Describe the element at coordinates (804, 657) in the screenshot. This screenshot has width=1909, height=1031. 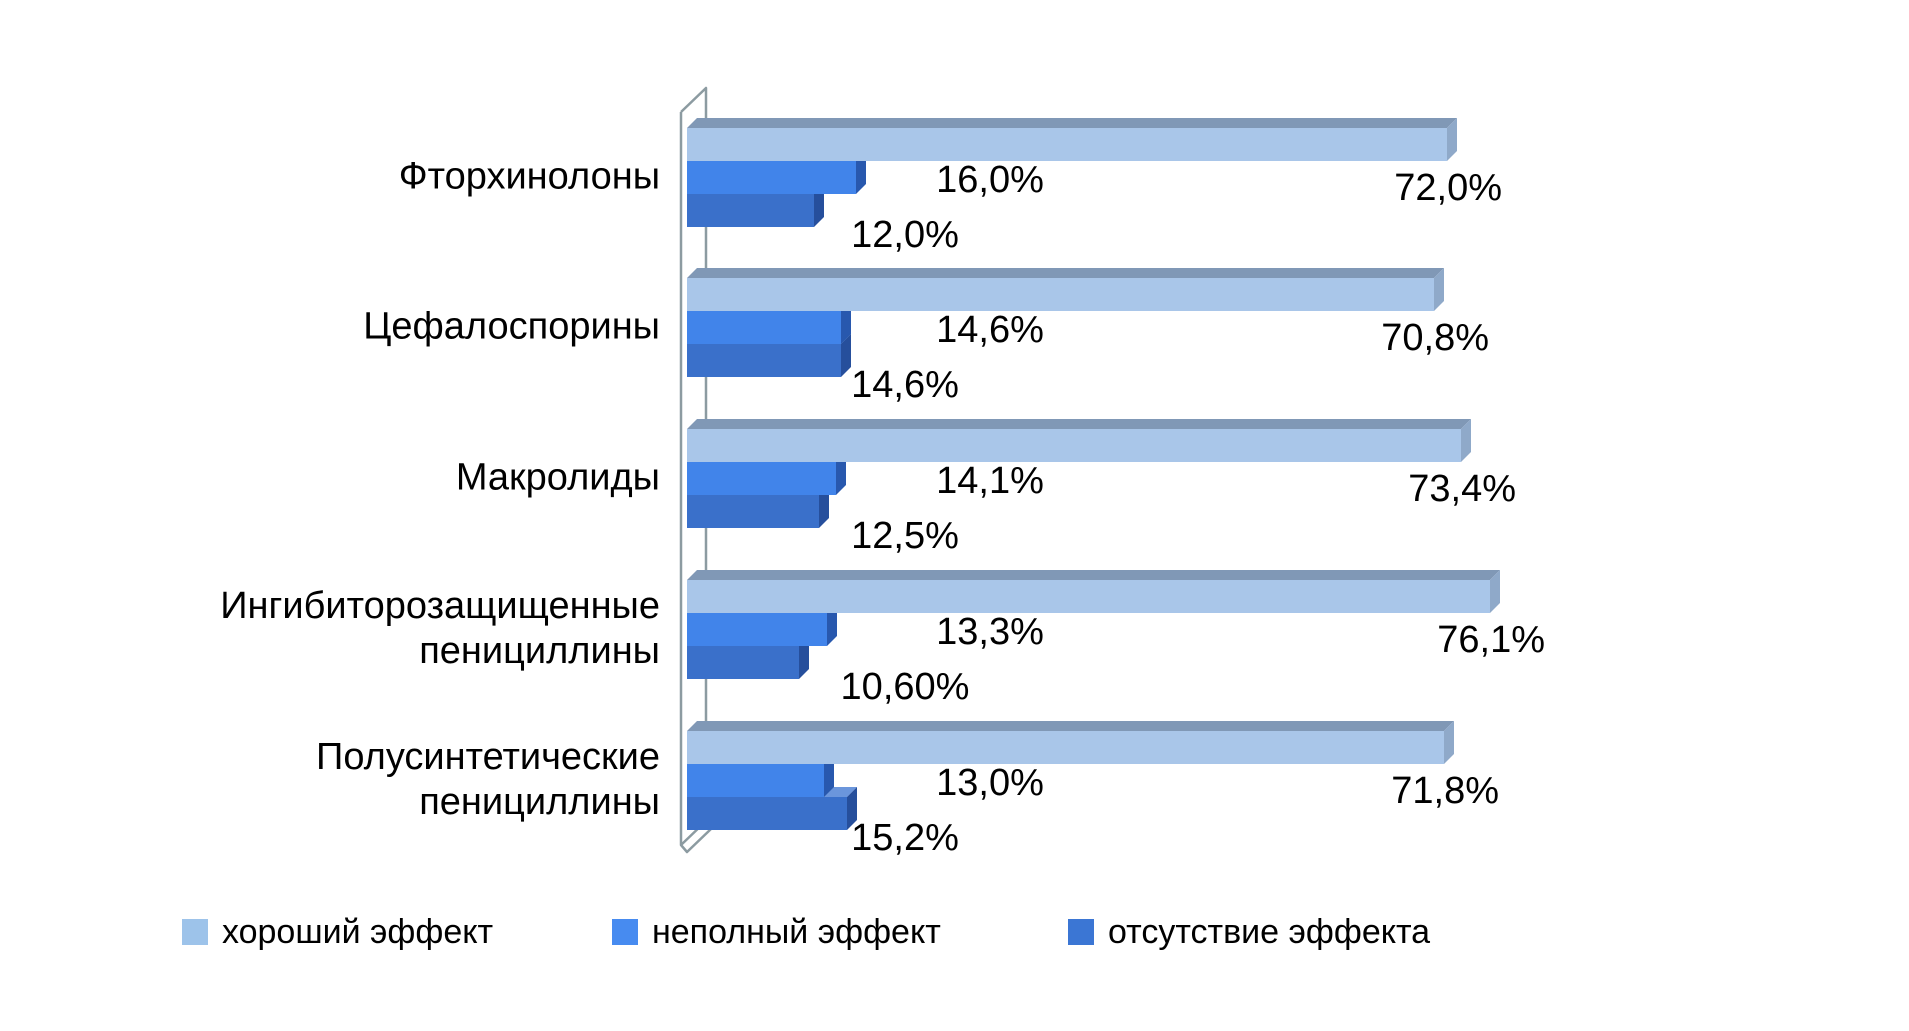
I see `bar-no-effect-3-side-face` at that location.